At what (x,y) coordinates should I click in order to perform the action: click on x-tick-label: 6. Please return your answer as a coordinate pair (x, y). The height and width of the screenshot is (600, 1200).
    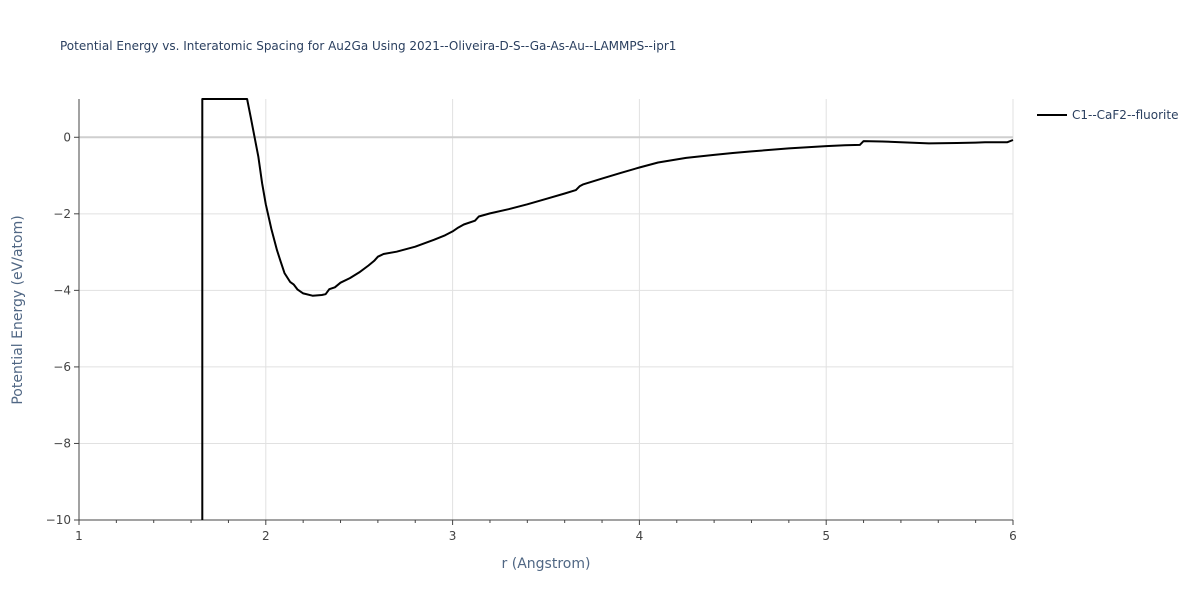
    Looking at the image, I should click on (1013, 536).